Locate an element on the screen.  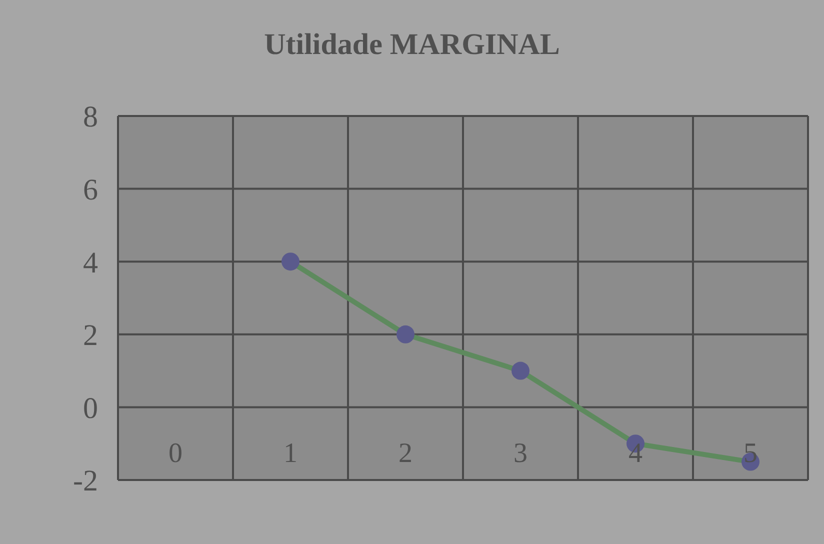
y-tick-label: 8 is located at coordinates (90, 117).